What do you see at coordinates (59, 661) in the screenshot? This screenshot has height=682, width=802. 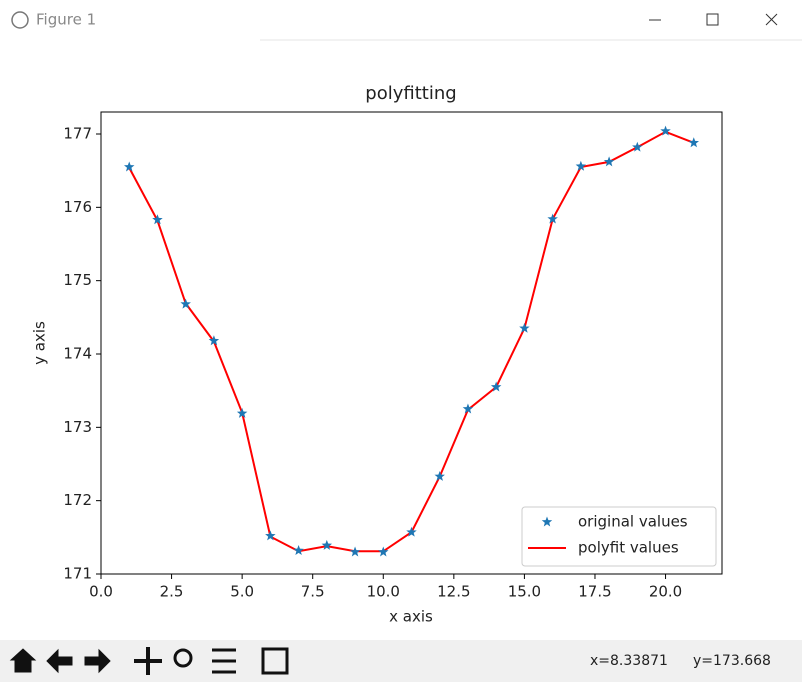 I see `back-button` at bounding box center [59, 661].